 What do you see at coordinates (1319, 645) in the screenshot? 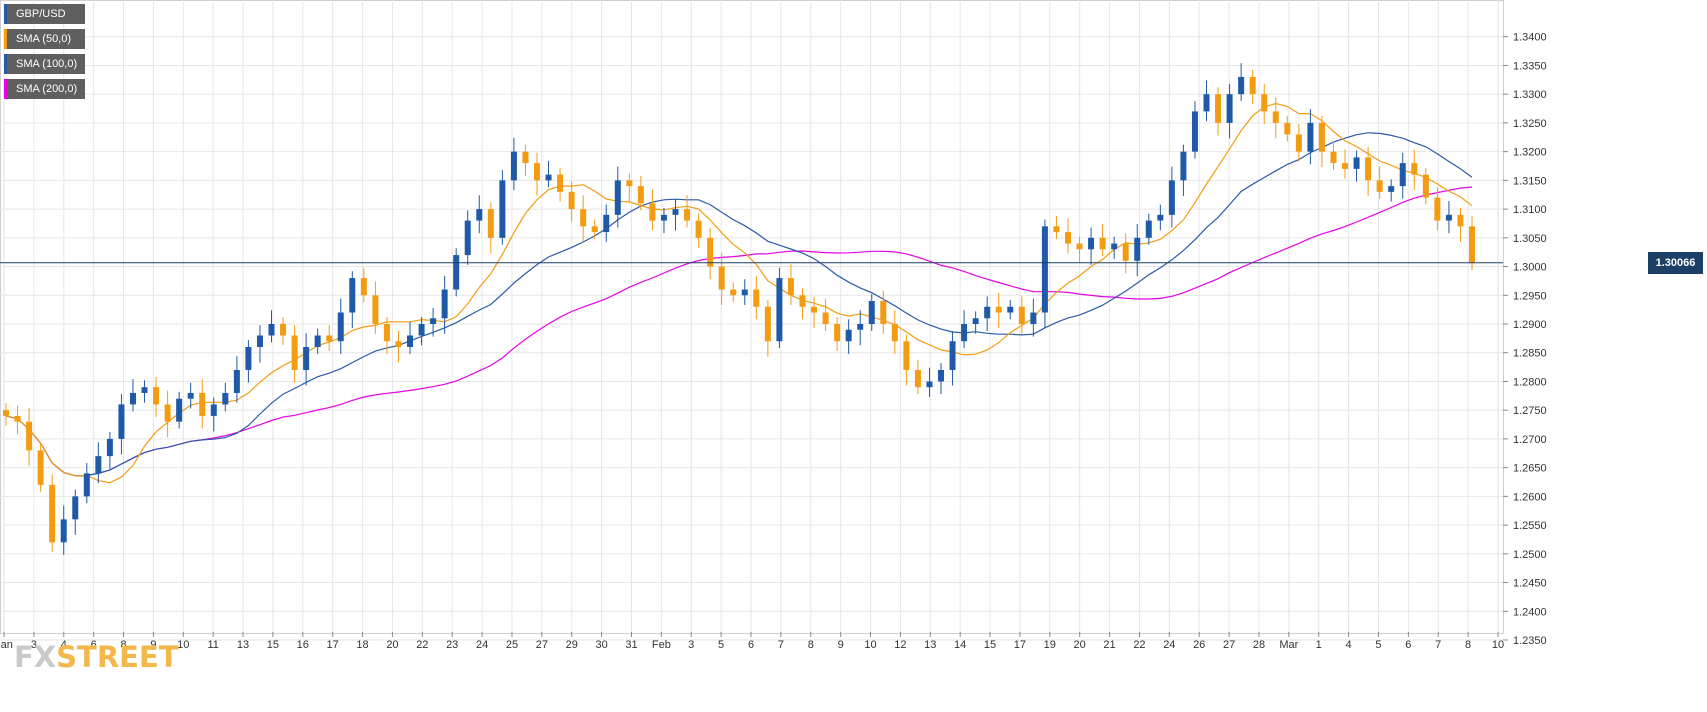
I see `x-tick-label: 1` at bounding box center [1319, 645].